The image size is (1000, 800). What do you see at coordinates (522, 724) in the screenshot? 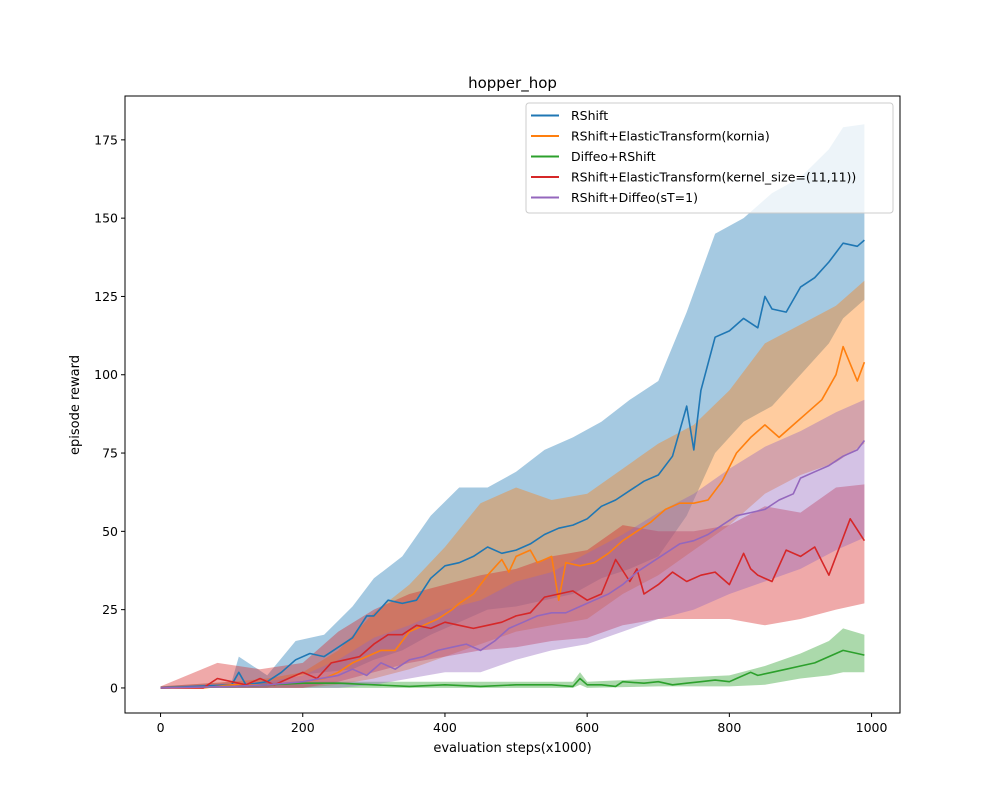
I see `x-axis-ticks: 0 200 400 600 800 1000` at bounding box center [522, 724].